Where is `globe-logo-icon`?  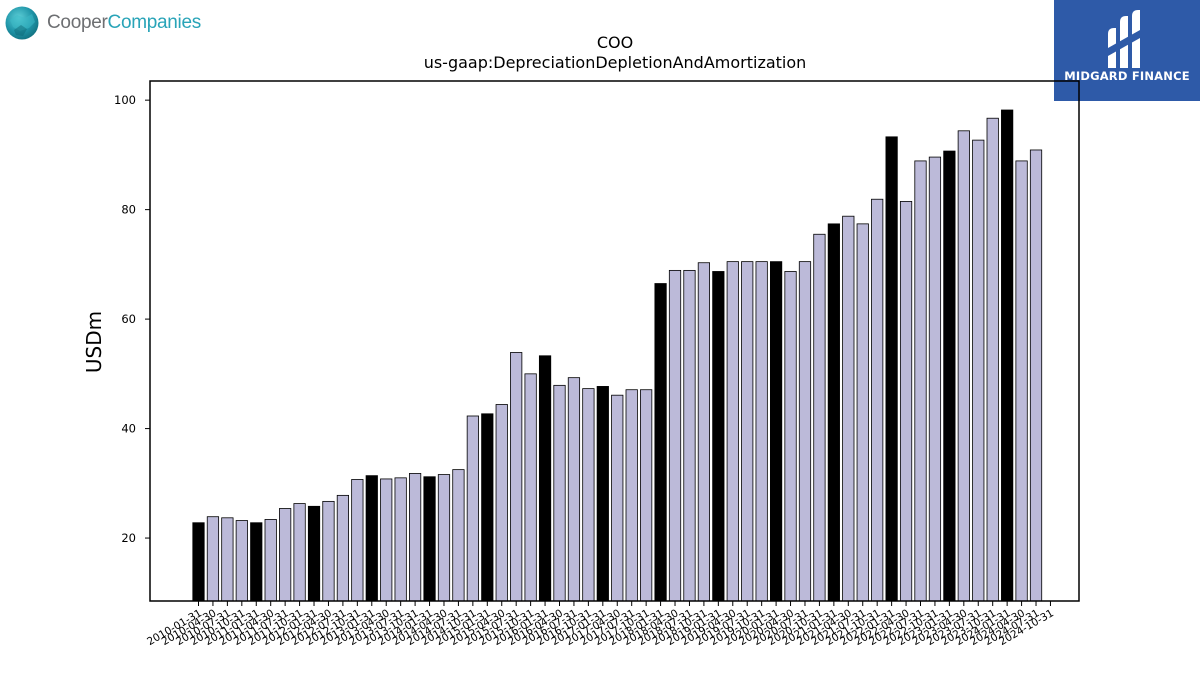 globe-logo-icon is located at coordinates (22, 23).